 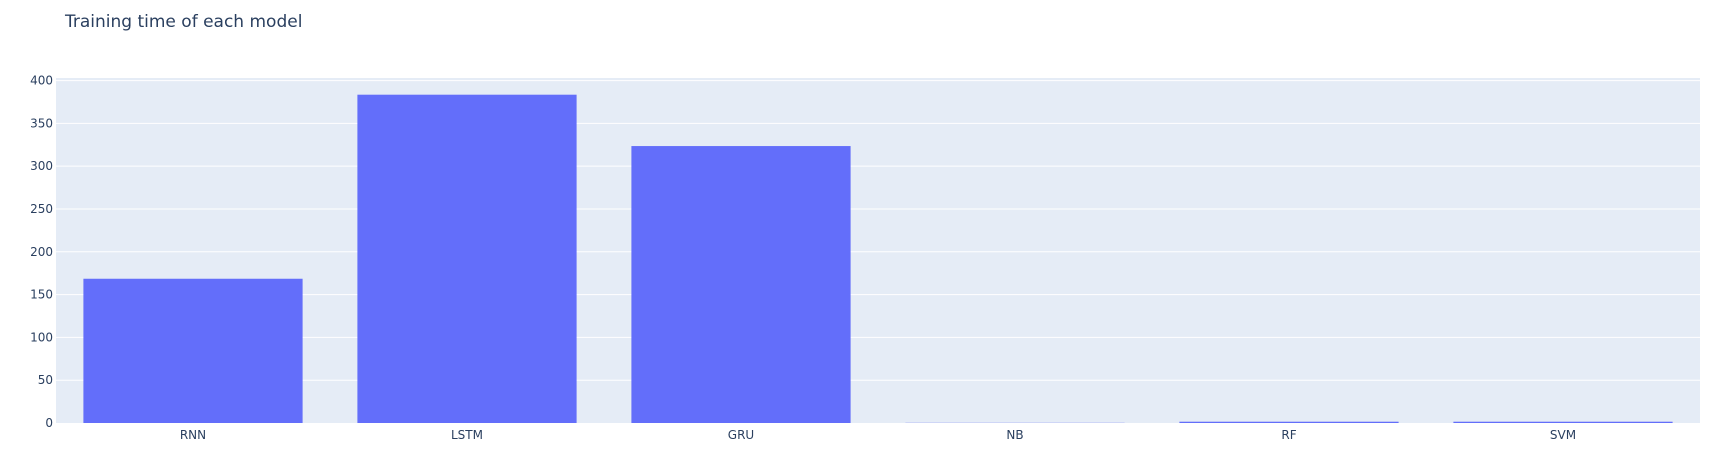 What do you see at coordinates (878, 435) in the screenshot?
I see `x-axis-ticks: RNN LSTM GRU NB RF SVM` at bounding box center [878, 435].